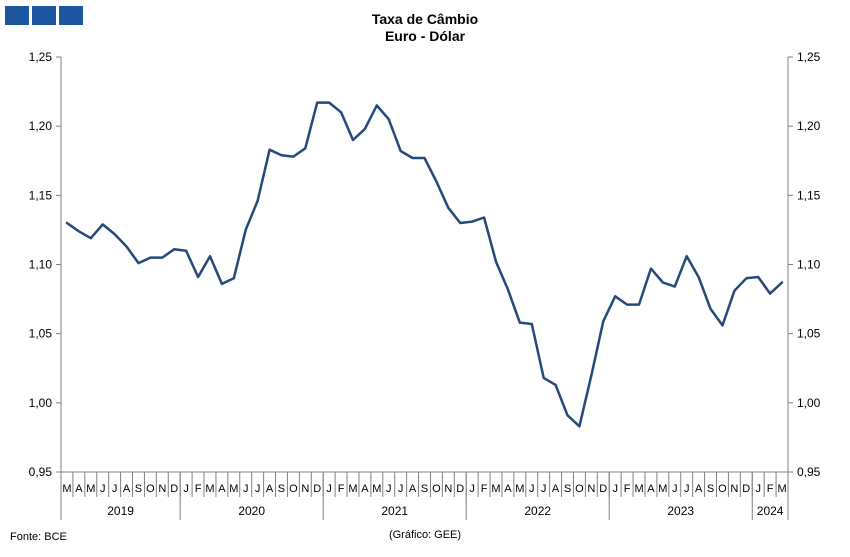 Image resolution: width=850 pixels, height=557 pixels. I want to click on y-tick-label-right: 1,10, so click(809, 265).